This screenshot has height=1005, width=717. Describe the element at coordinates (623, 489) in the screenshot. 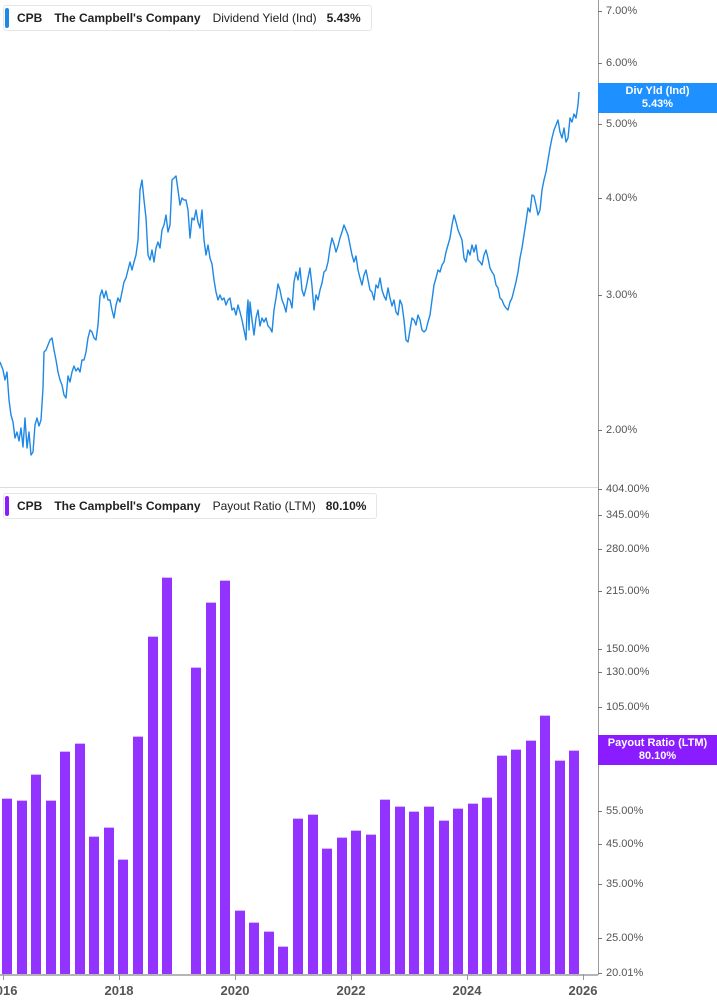

I see `y-tick-label: 404.00%` at that location.